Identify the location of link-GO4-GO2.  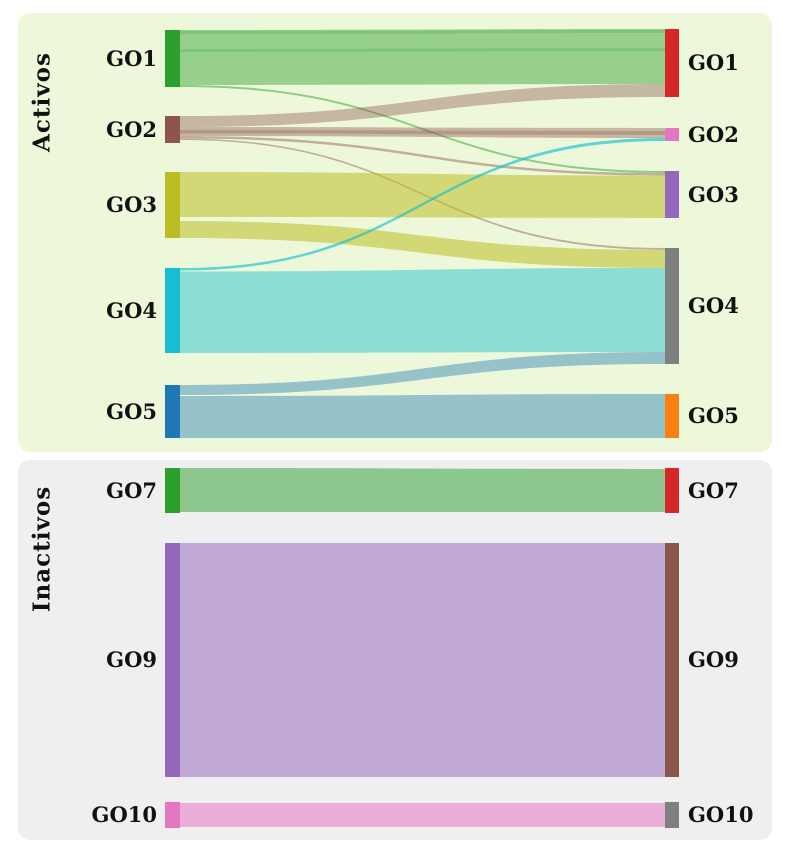
(422, 204).